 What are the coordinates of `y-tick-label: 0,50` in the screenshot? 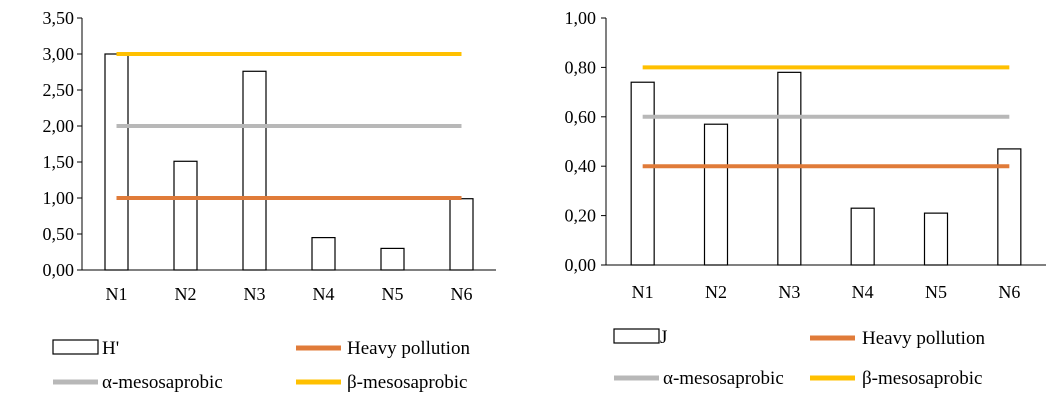 It's located at (59, 234).